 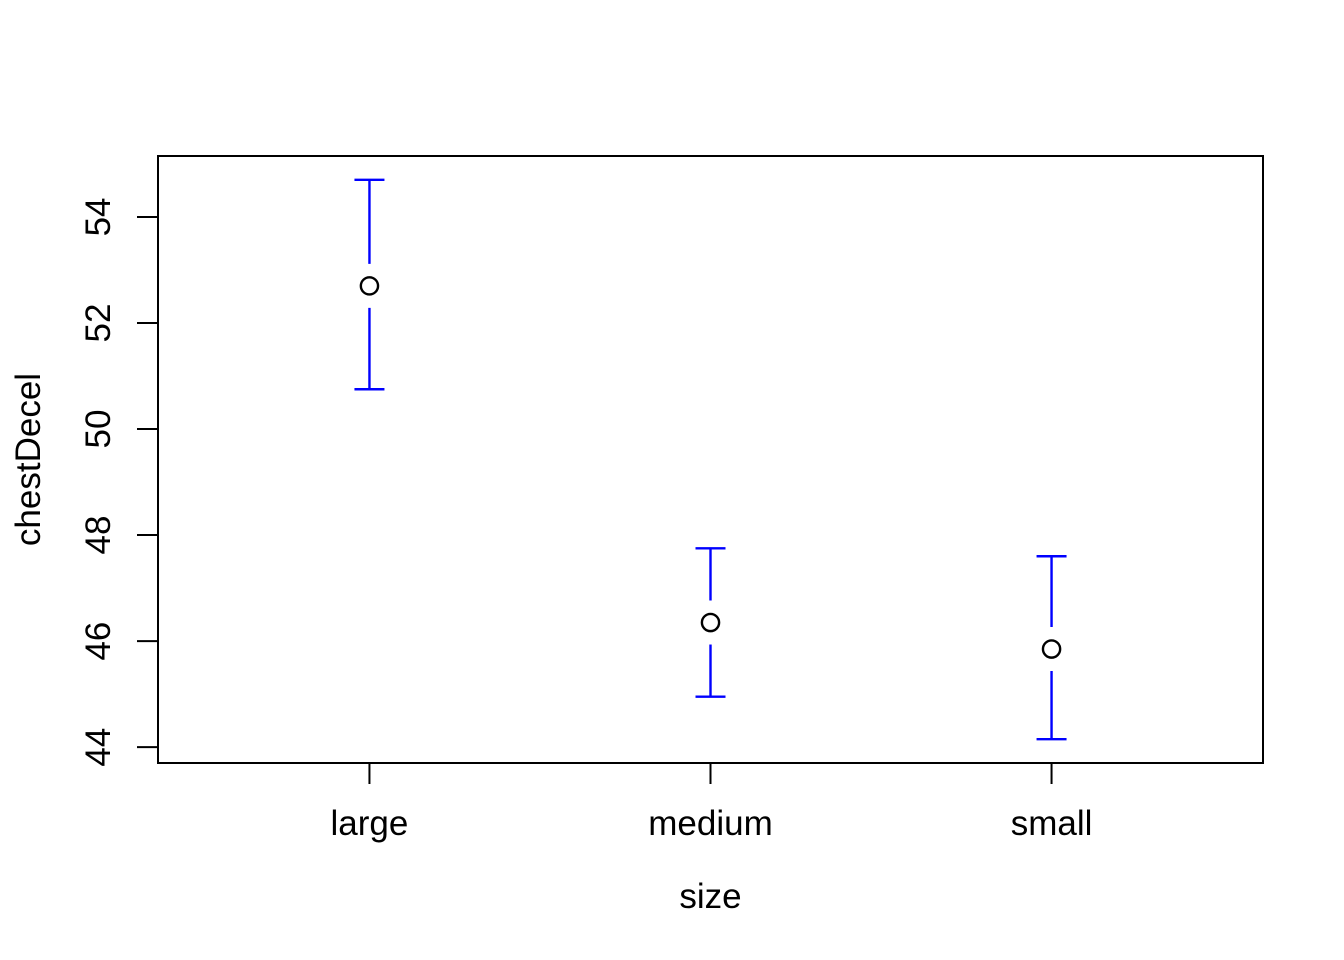 I want to click on x-axis-title: size, so click(x=710, y=896).